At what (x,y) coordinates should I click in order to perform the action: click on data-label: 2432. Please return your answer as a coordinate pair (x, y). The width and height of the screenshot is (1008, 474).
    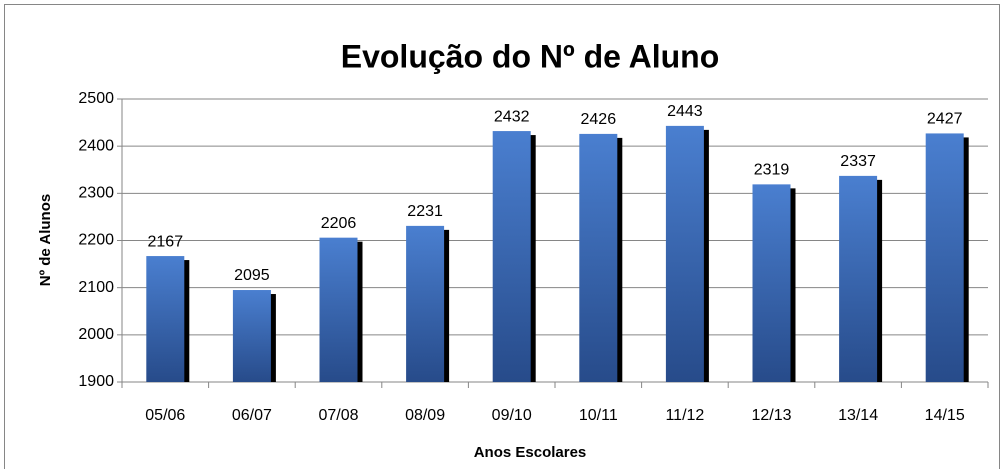
    Looking at the image, I should click on (512, 116).